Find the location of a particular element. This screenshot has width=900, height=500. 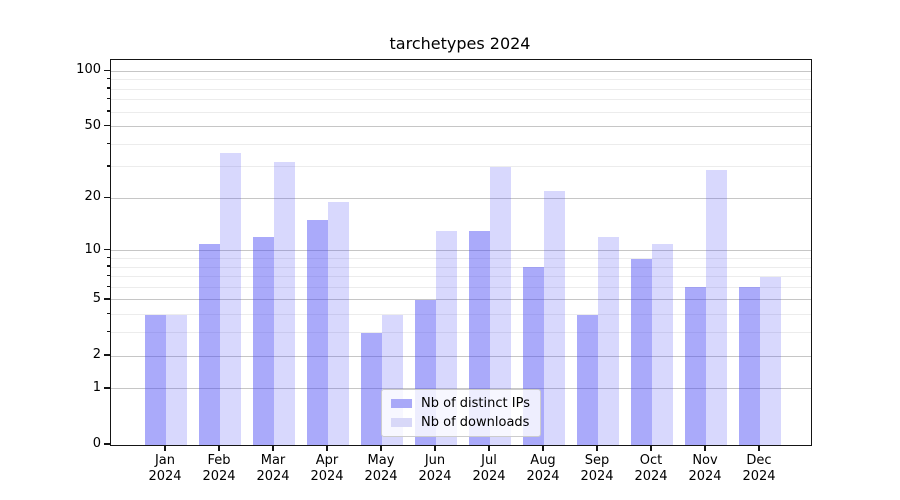

x-tick-mark-jul is located at coordinates (489, 448).